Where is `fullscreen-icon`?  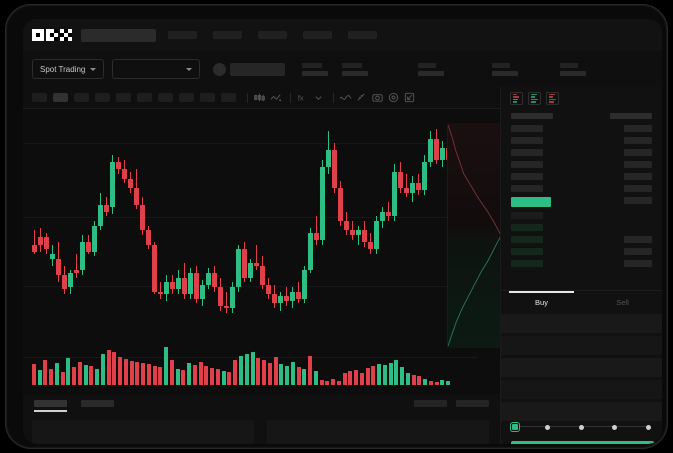
fullscreen-icon is located at coordinates (409, 97).